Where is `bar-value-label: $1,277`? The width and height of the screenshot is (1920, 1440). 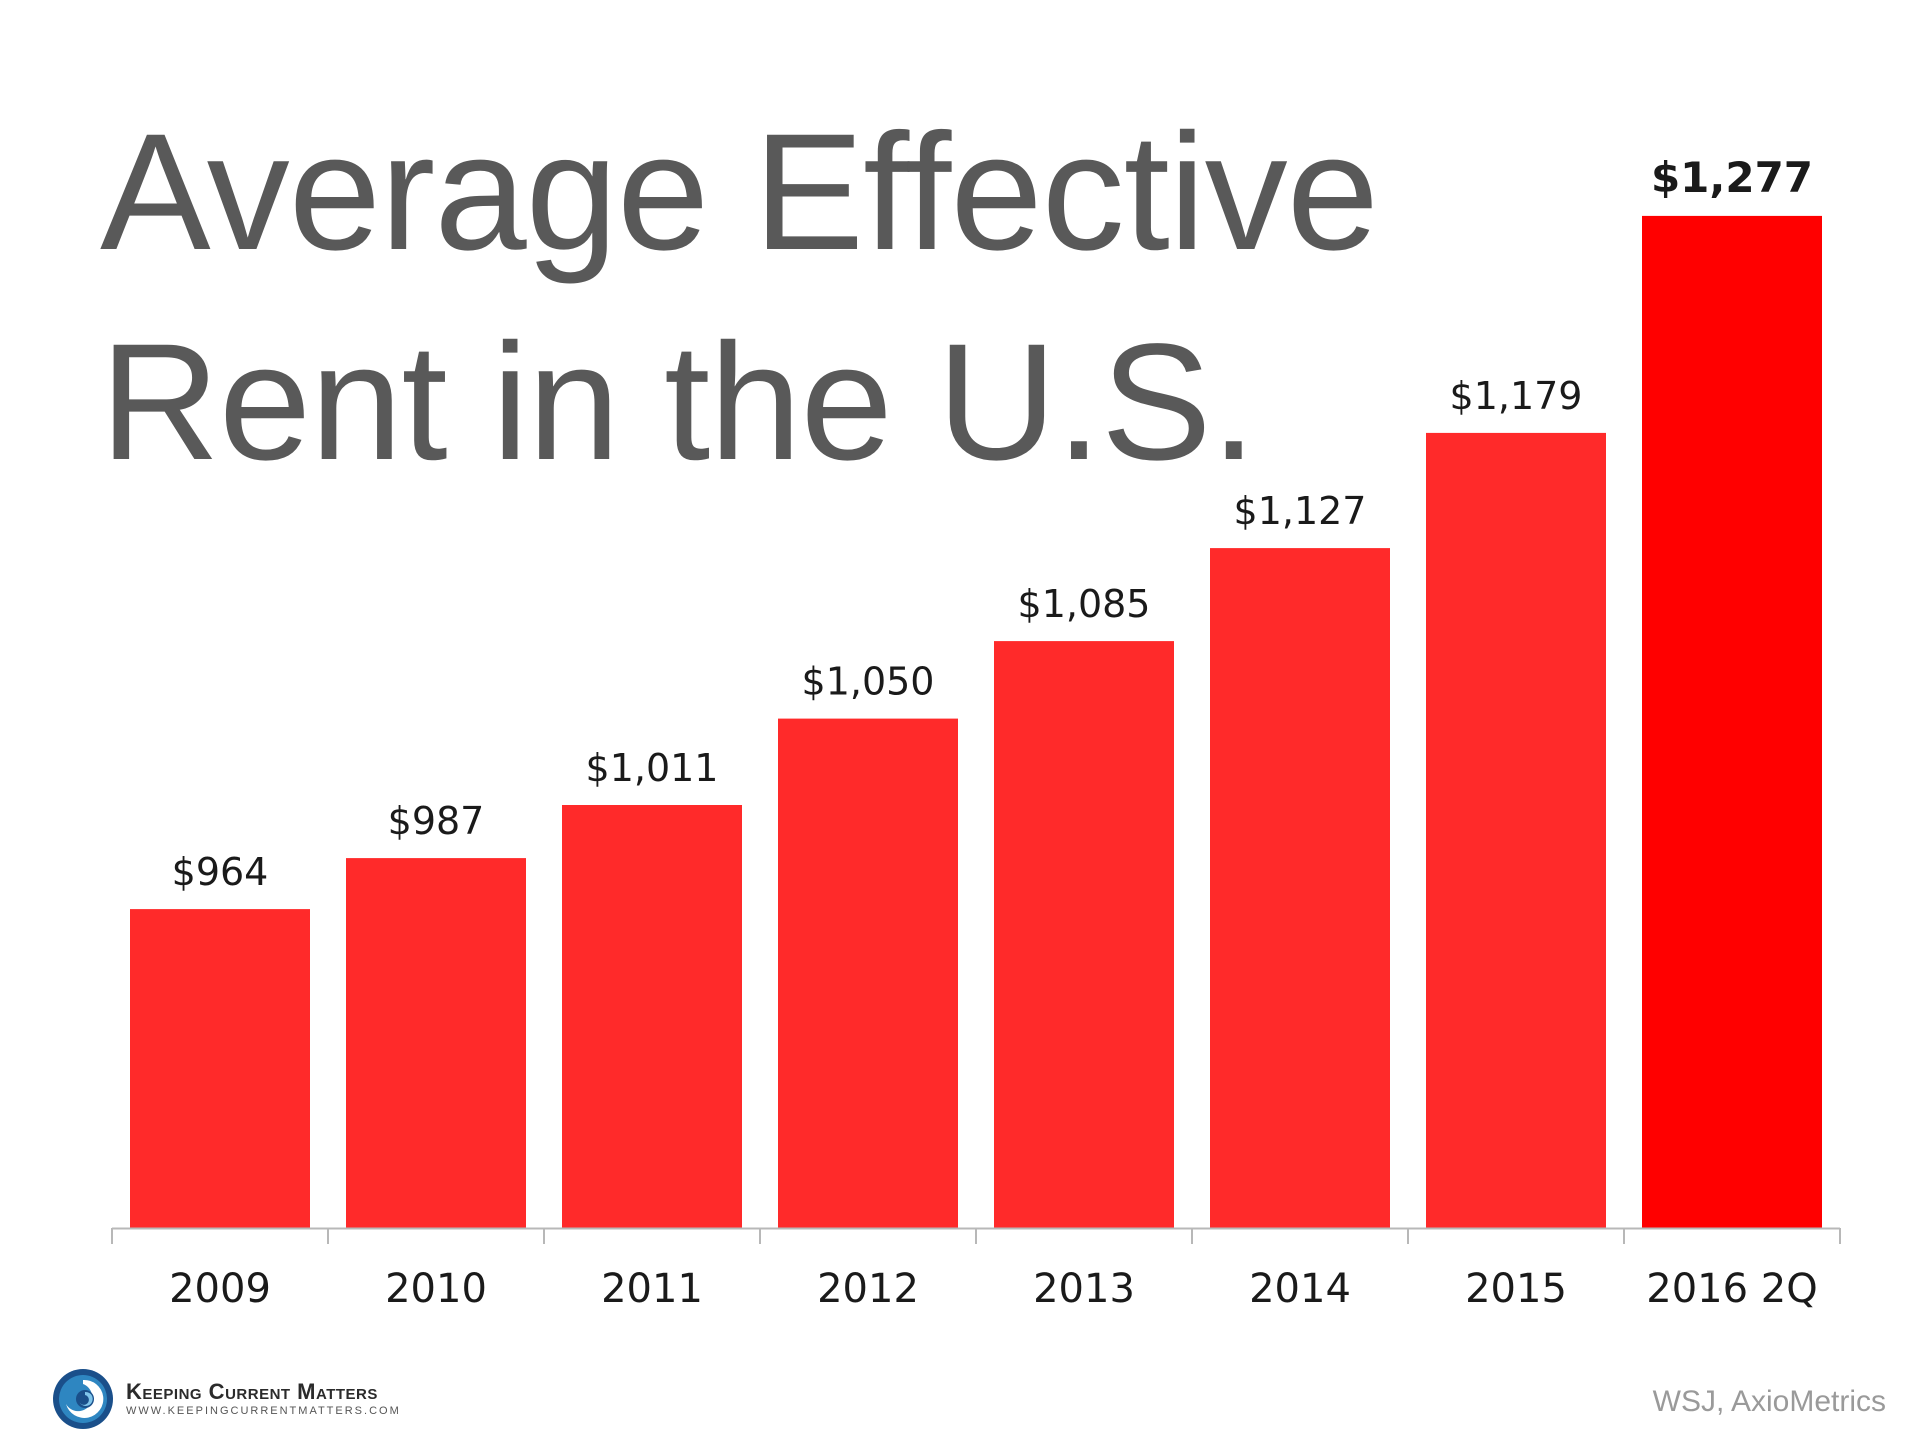 bar-value-label: $1,277 is located at coordinates (1732, 177).